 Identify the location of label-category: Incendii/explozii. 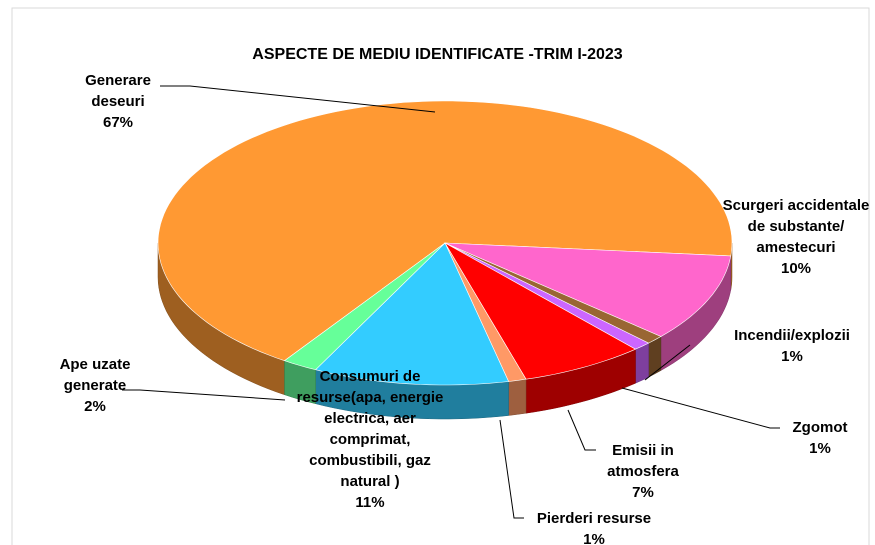
(792, 335).